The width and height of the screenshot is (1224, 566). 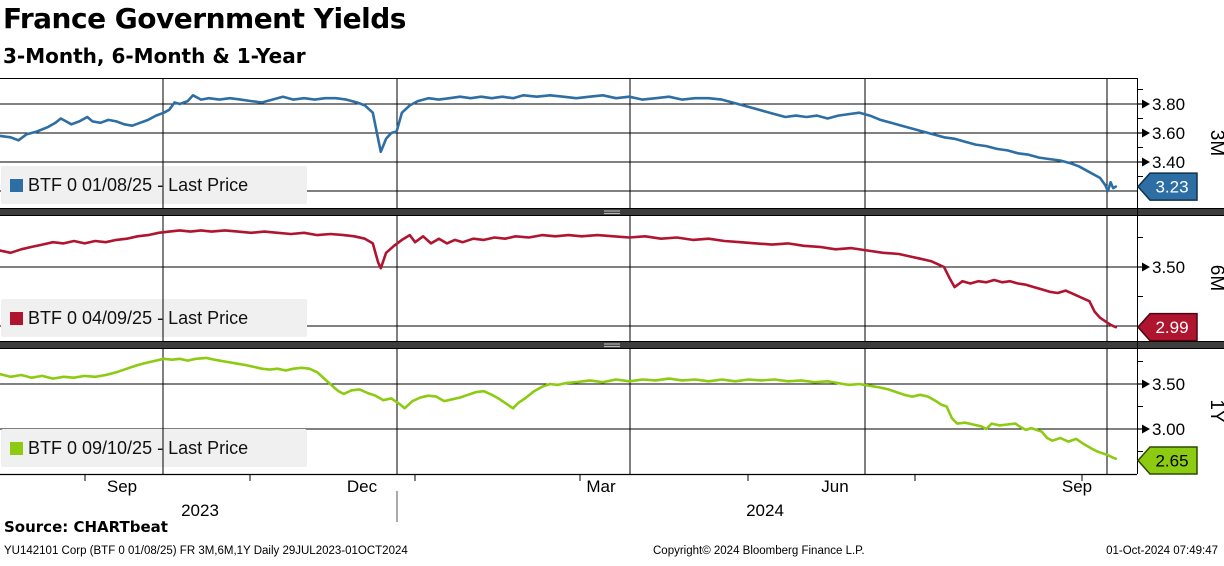 I want to click on month-label: Jun, so click(x=834, y=486).